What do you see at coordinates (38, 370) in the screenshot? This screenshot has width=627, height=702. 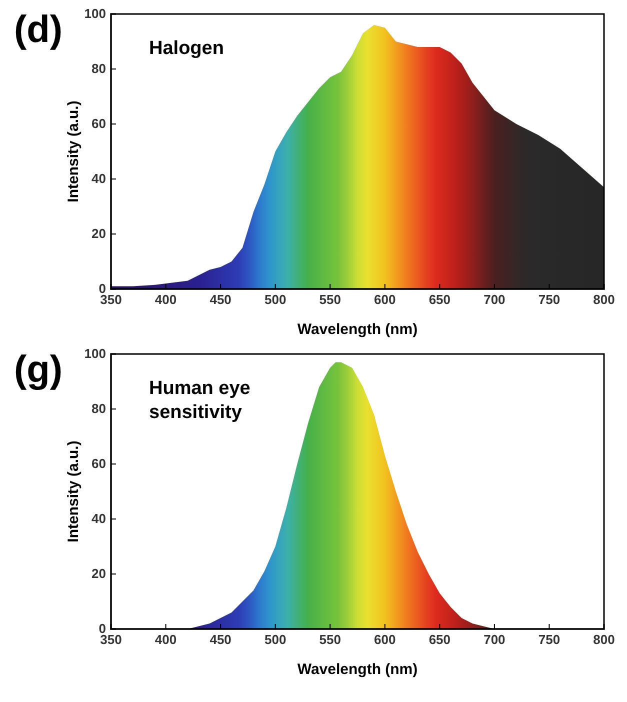 I see `chart-title: (g)` at bounding box center [38, 370].